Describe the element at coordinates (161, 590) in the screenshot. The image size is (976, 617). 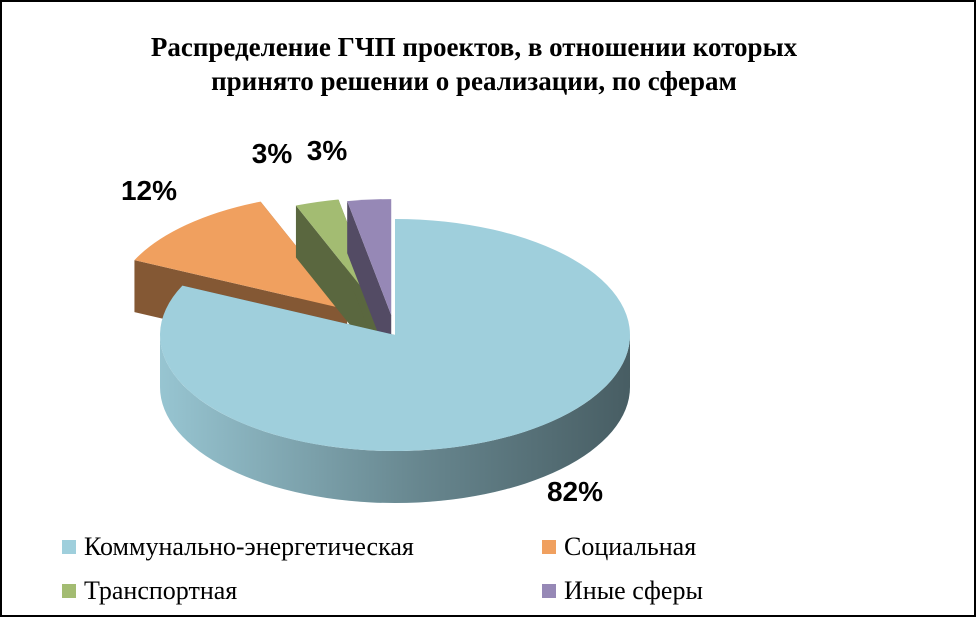
I see `legend-label-transport: Транспортная` at that location.